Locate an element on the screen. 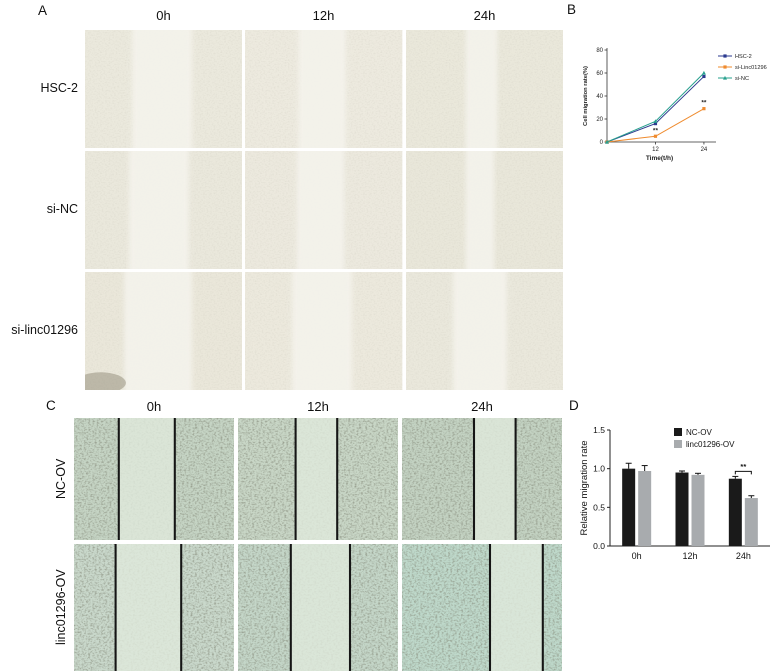  micrograph-hsc2-12h is located at coordinates (324, 89).